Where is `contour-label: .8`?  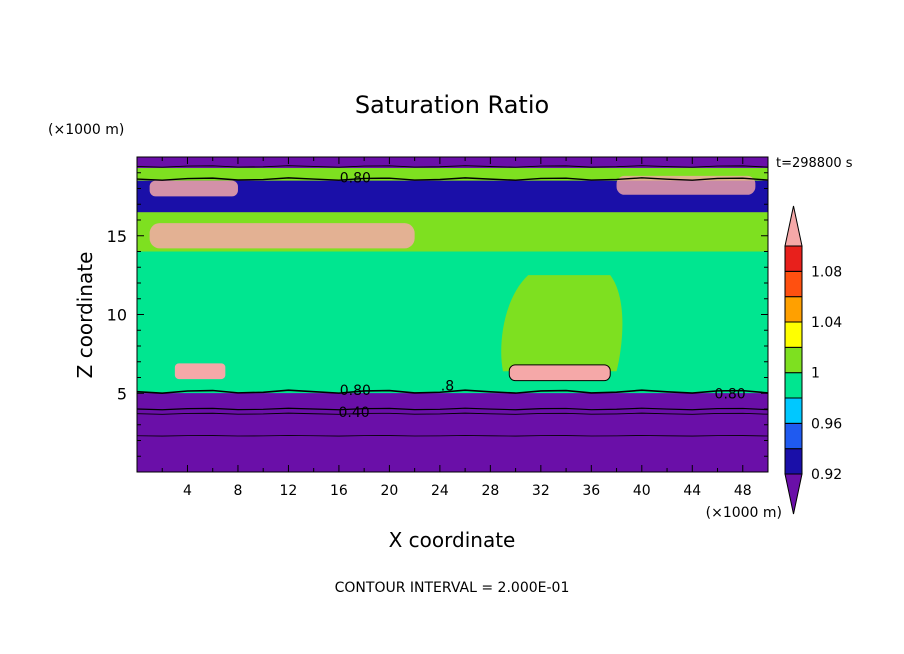 contour-label: .8 is located at coordinates (447, 386).